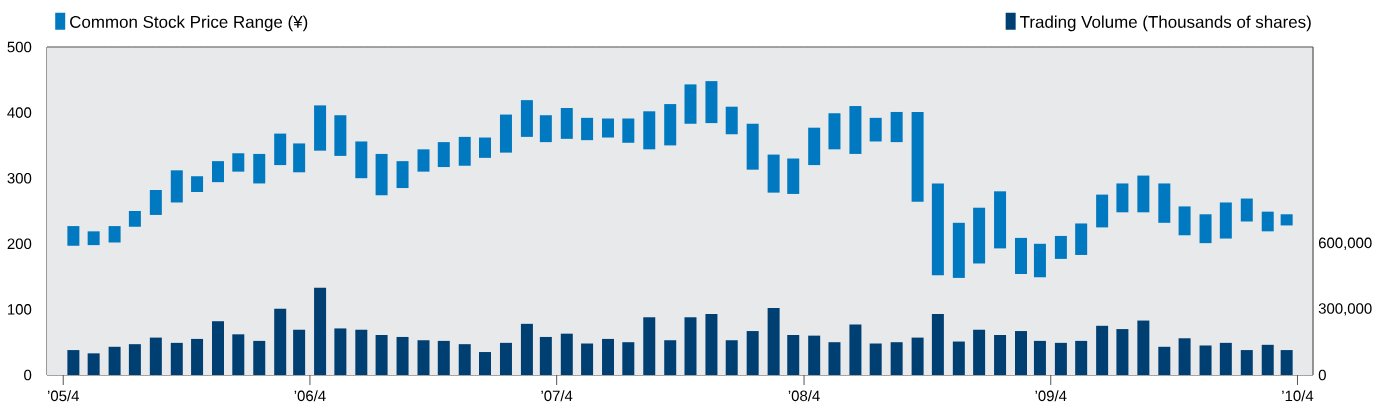 The image size is (1379, 410). Describe the element at coordinates (19, 178) in the screenshot. I see `y-tick-label: 300` at that location.